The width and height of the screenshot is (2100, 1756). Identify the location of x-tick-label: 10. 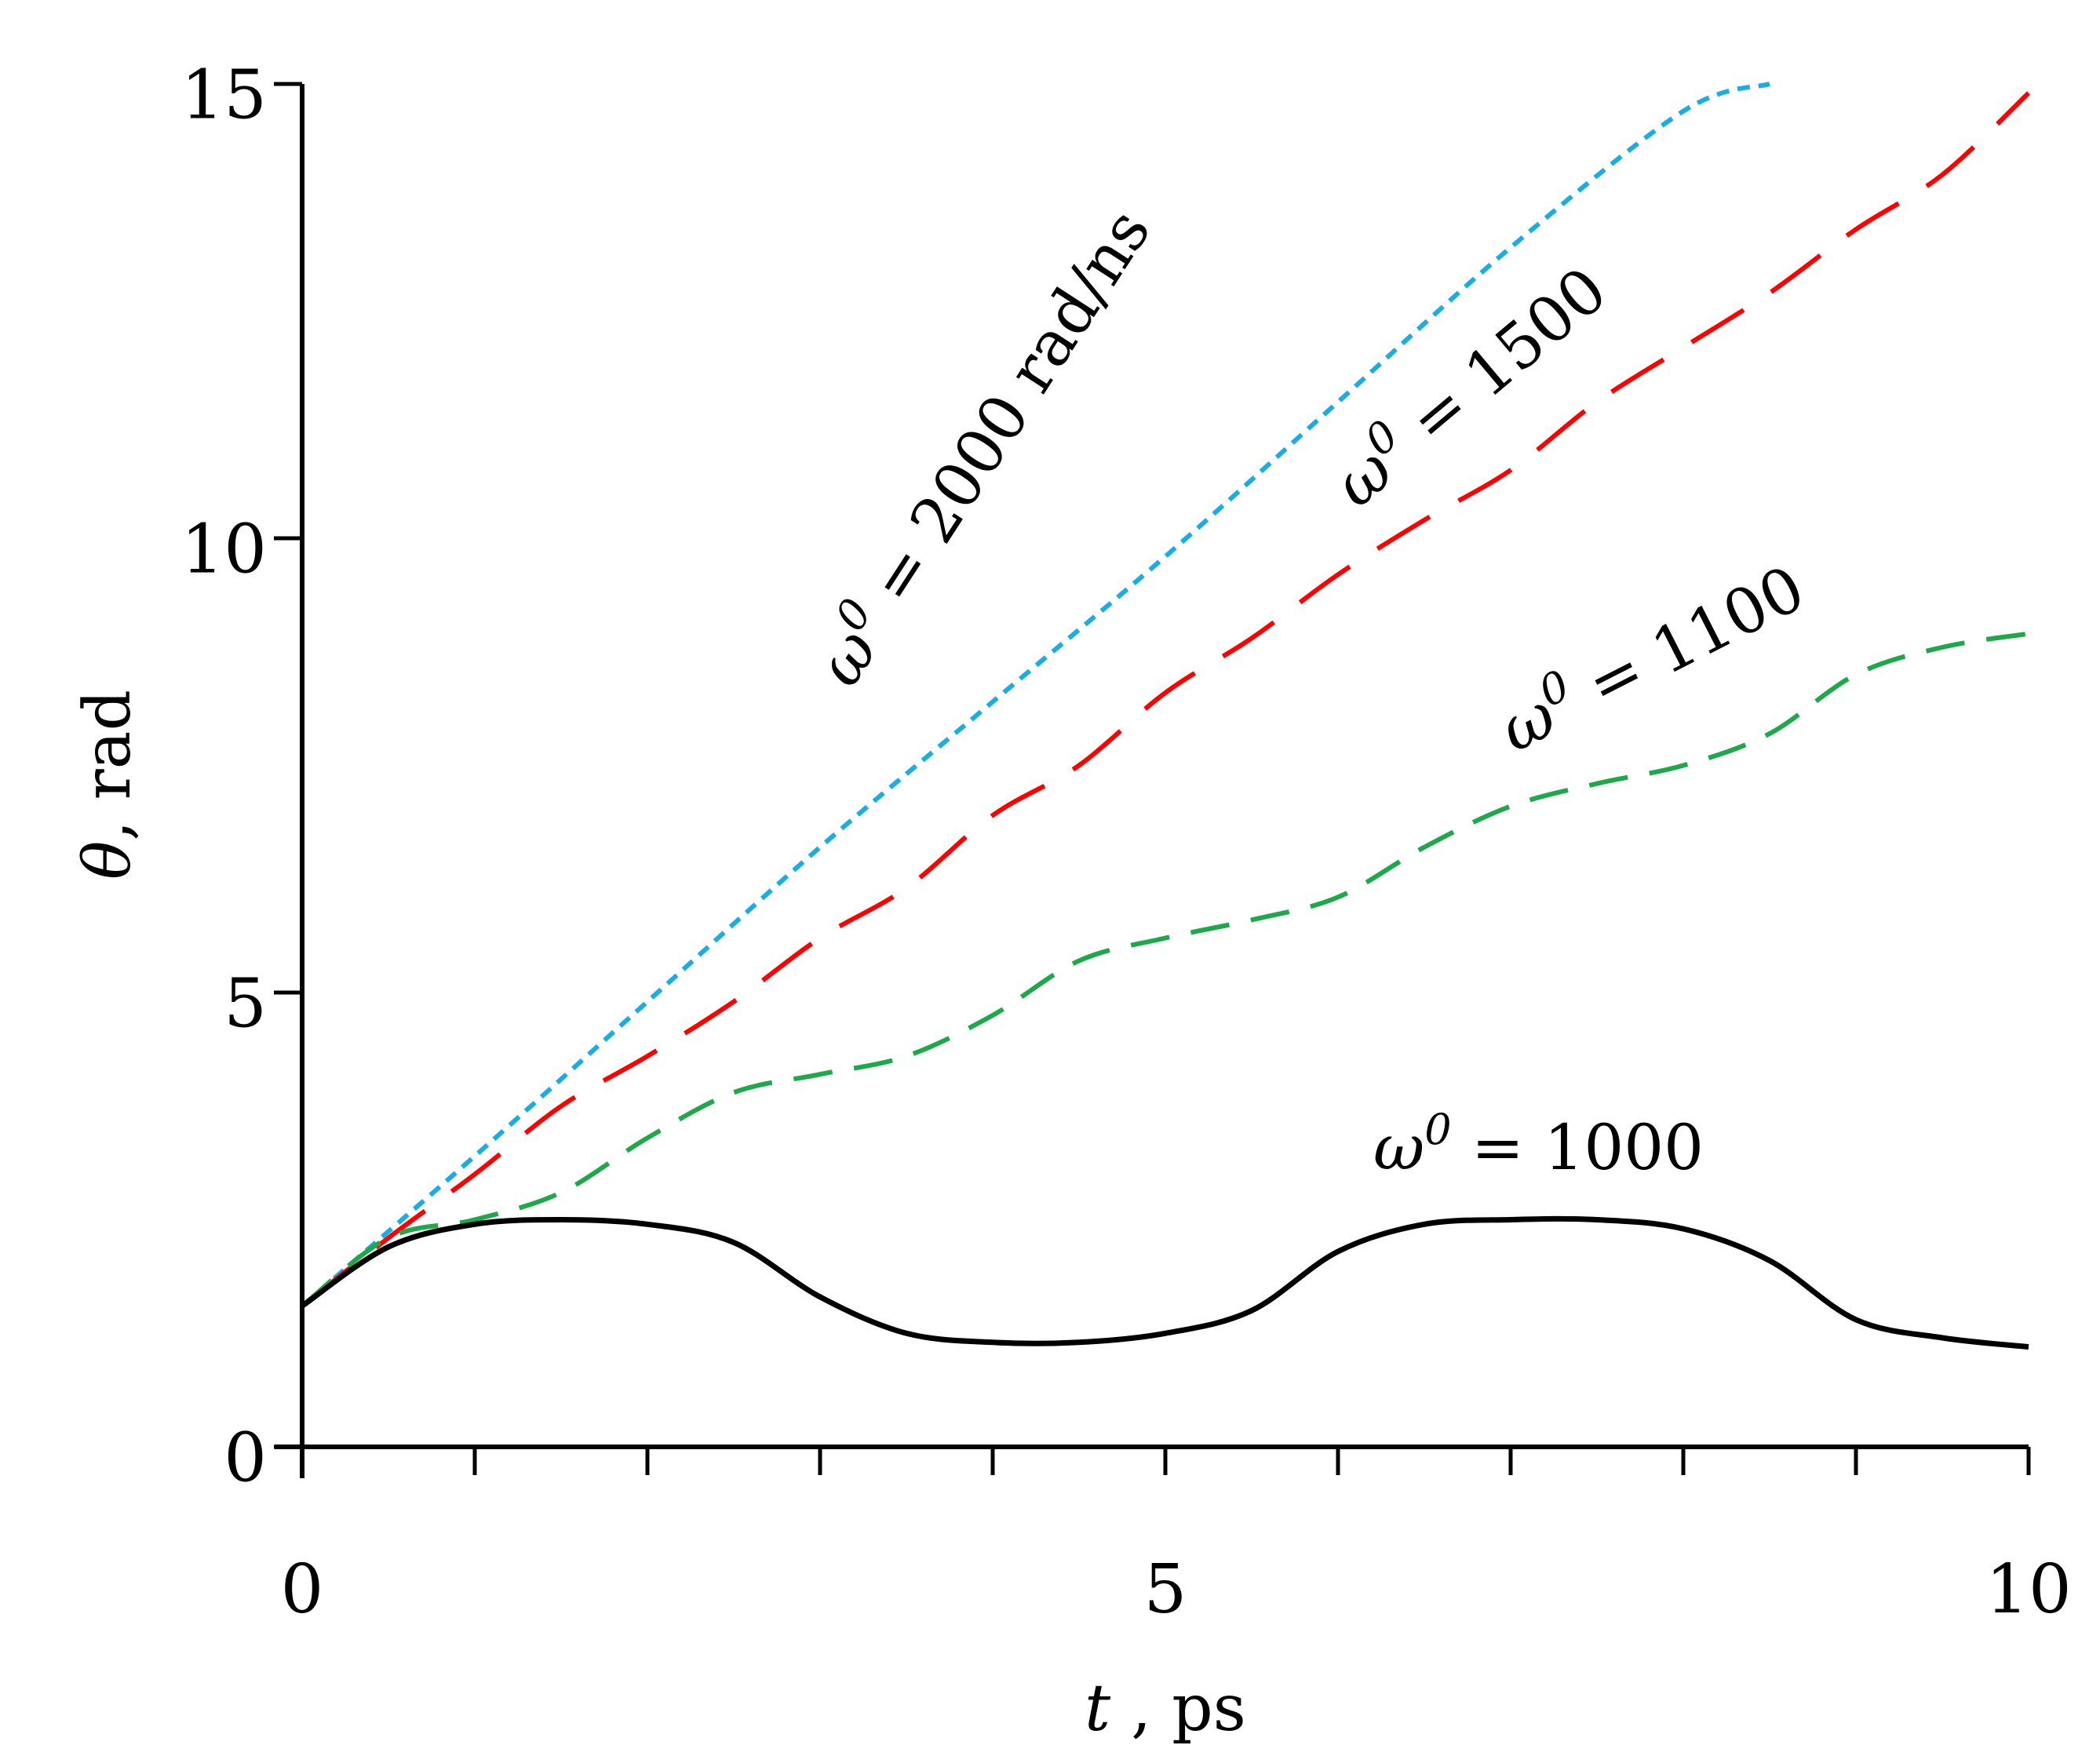
(2028, 1589).